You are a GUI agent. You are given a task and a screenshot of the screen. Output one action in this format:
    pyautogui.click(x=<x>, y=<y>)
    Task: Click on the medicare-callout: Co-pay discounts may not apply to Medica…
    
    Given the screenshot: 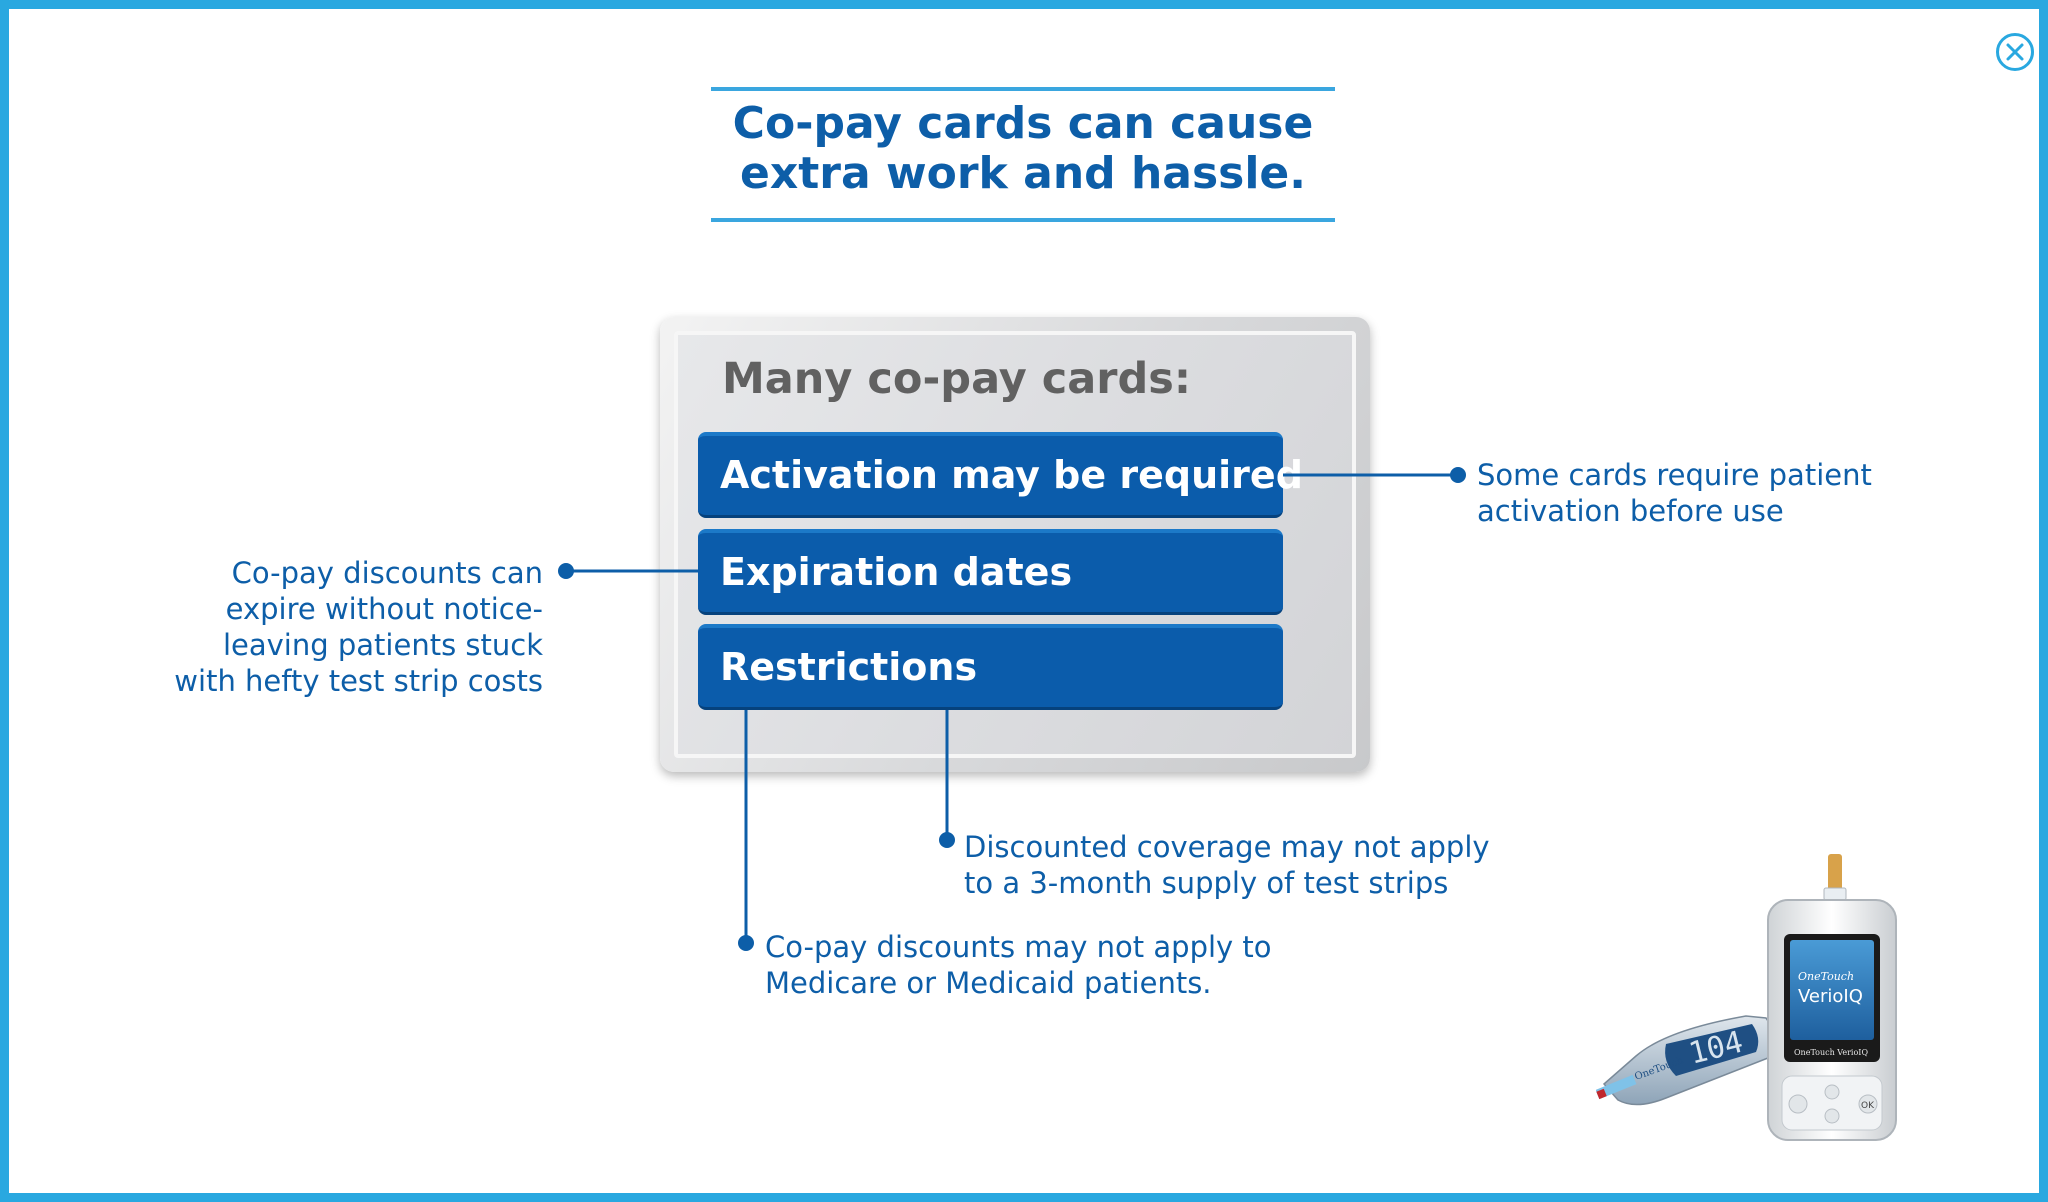 What is the action you would take?
    pyautogui.click(x=1018, y=965)
    